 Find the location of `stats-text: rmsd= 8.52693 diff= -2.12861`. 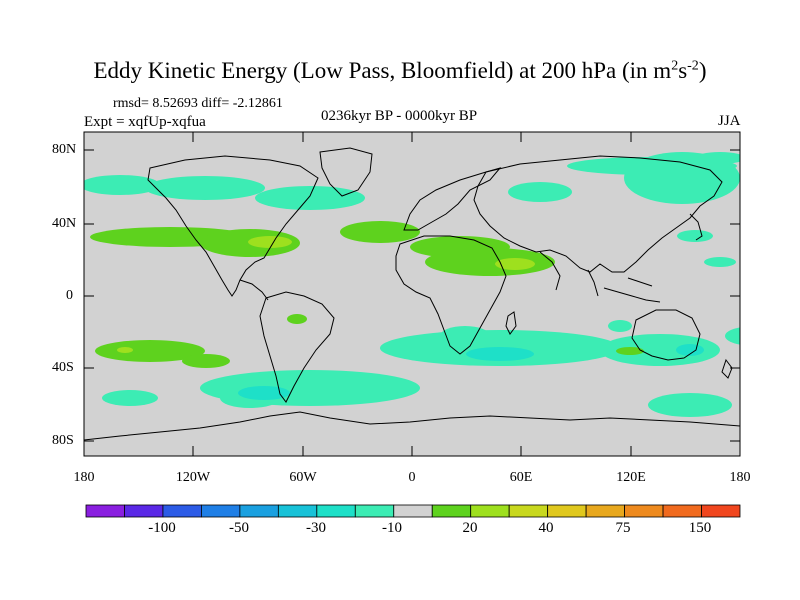

stats-text: rmsd= 8.52693 diff= -2.12861 is located at coordinates (198, 103).